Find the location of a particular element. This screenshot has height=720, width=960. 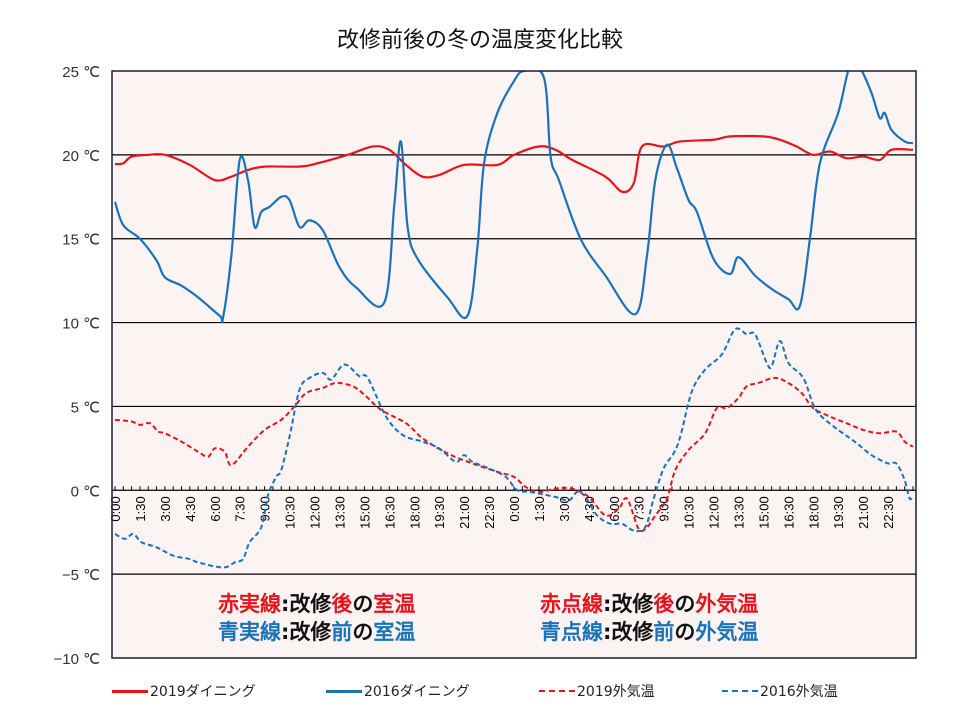

annotation-red-solid: 赤実線:改修後の室温 is located at coordinates (316, 603).